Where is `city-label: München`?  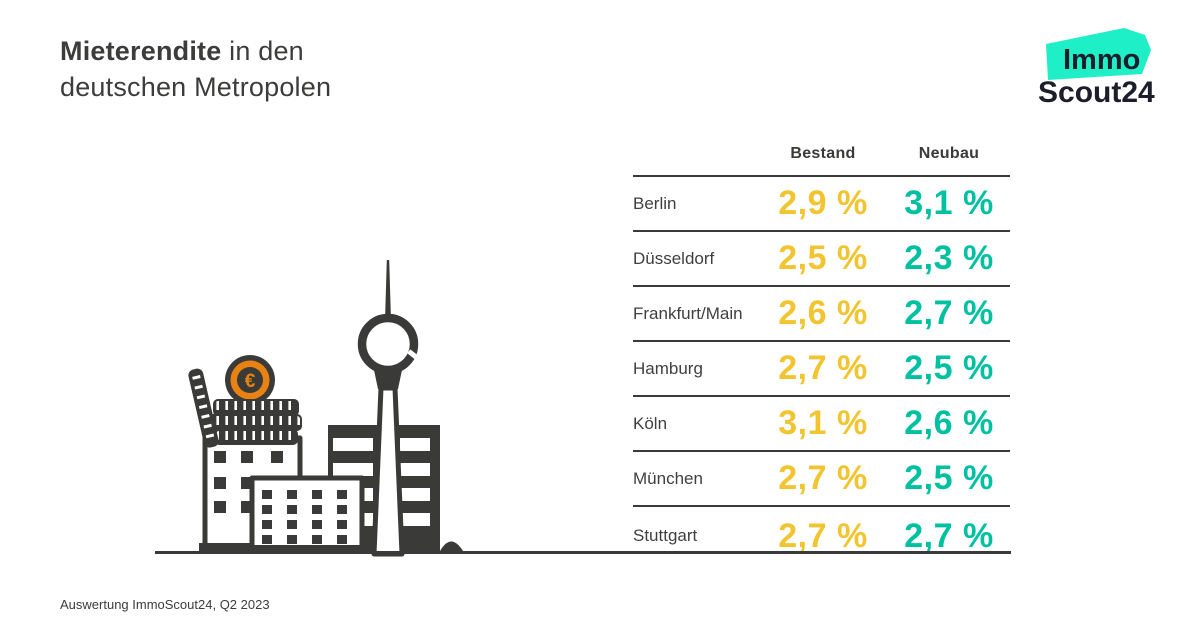
city-label: München is located at coordinates (668, 478).